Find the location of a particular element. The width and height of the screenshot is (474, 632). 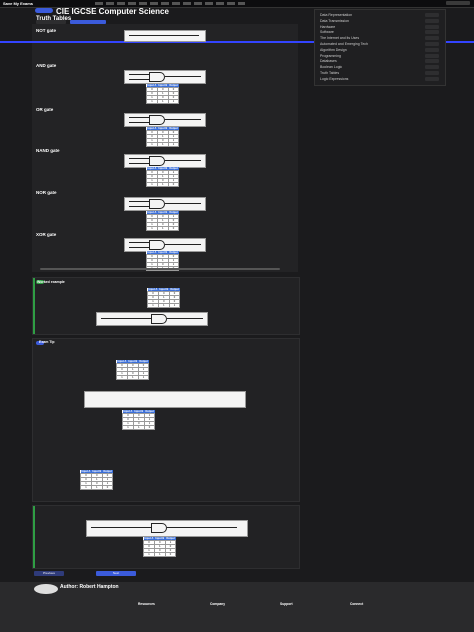

card-accent is located at coordinates (34, 306).